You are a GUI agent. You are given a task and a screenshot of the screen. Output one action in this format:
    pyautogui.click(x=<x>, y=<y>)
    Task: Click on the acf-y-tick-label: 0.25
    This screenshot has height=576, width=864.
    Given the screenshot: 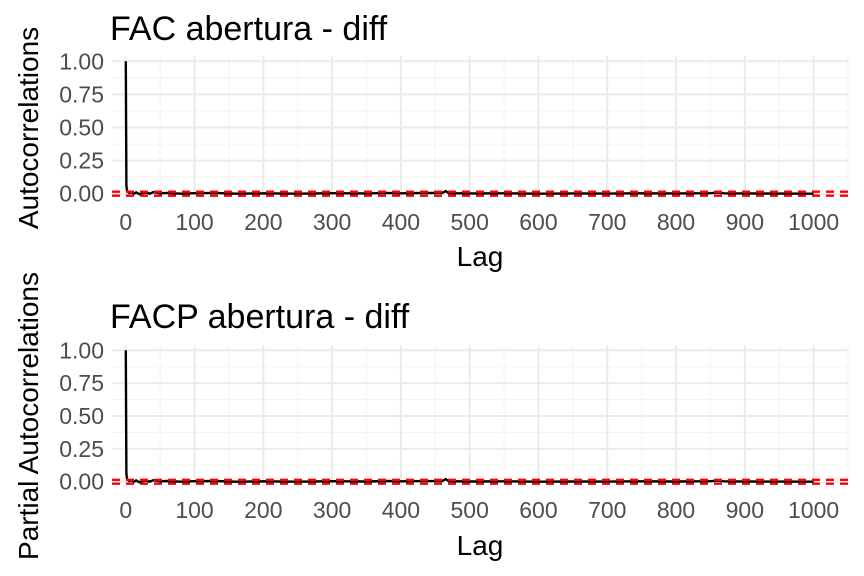 What is the action you would take?
    pyautogui.click(x=81, y=161)
    